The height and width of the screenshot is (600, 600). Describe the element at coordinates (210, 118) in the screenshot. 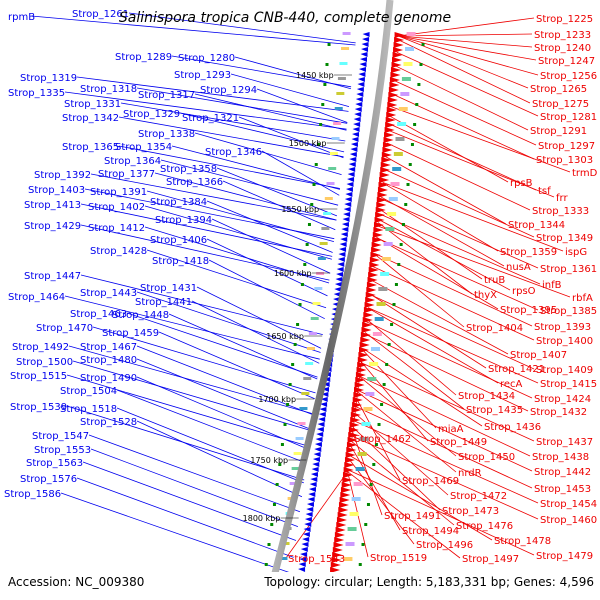

I see `gene-label: Strop_1321` at that location.